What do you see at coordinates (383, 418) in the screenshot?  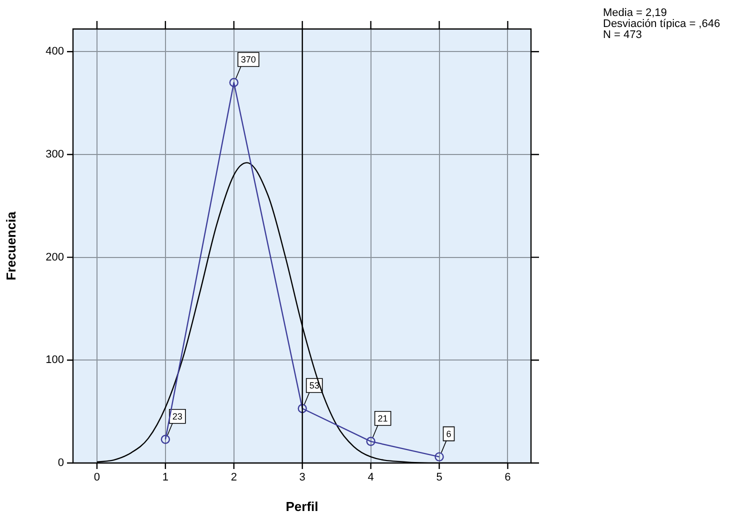 I see `data-label: 21` at bounding box center [383, 418].